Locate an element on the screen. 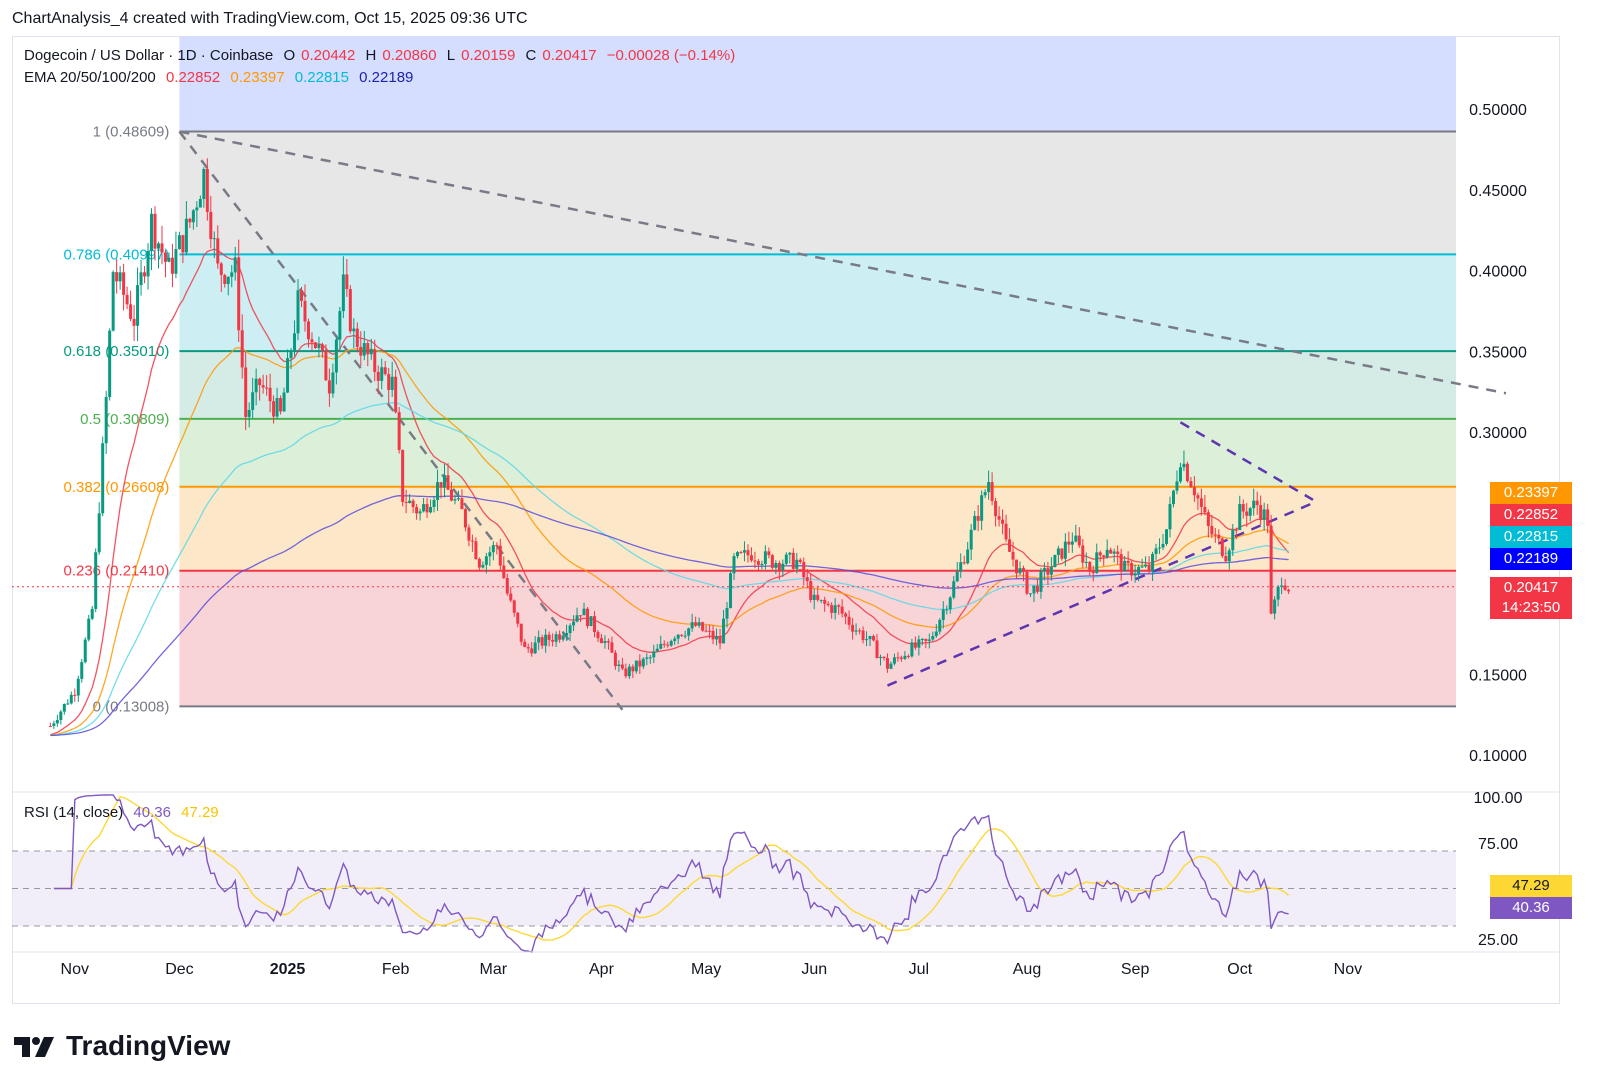 The width and height of the screenshot is (1600, 1084). y-tick-label: 0.15000 is located at coordinates (1498, 675).